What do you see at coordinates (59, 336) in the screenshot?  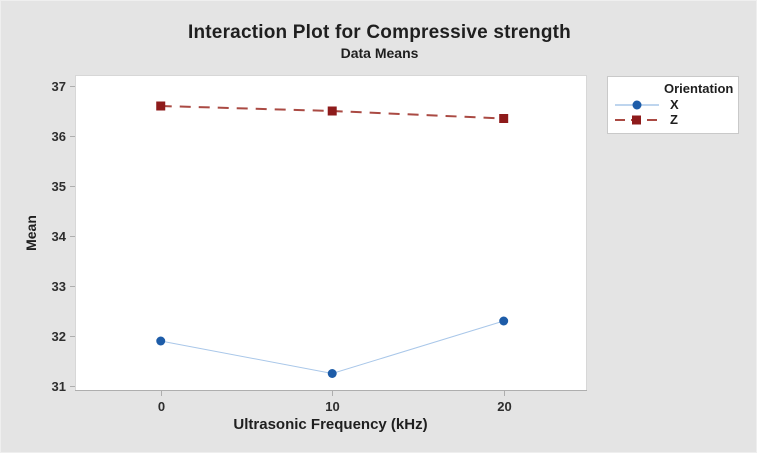 I see `y-axis-tick-label: 32` at bounding box center [59, 336].